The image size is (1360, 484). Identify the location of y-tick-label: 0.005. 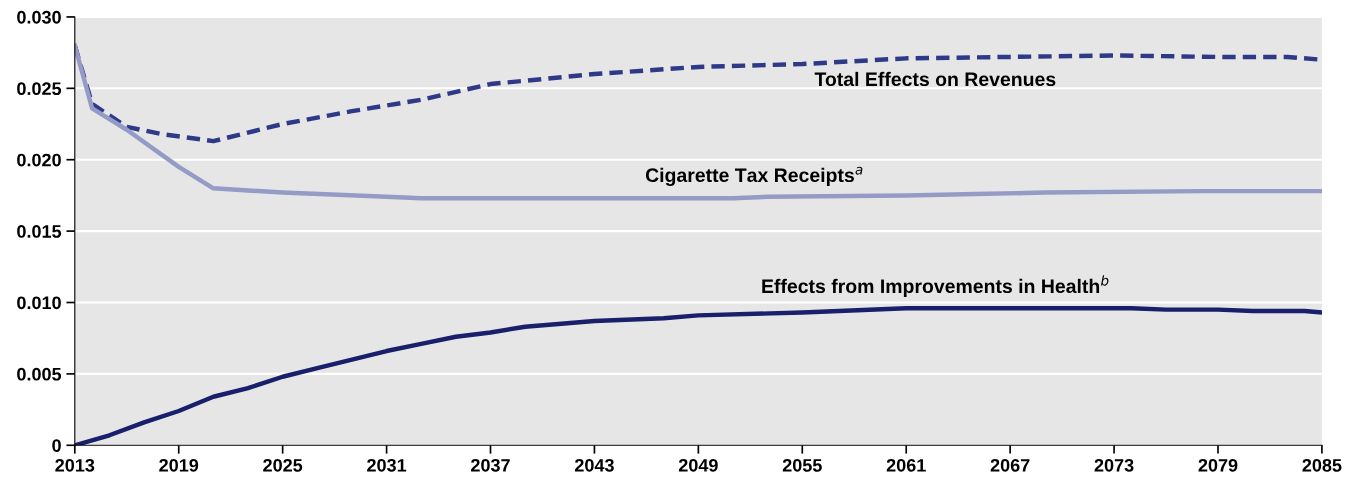
(39, 374).